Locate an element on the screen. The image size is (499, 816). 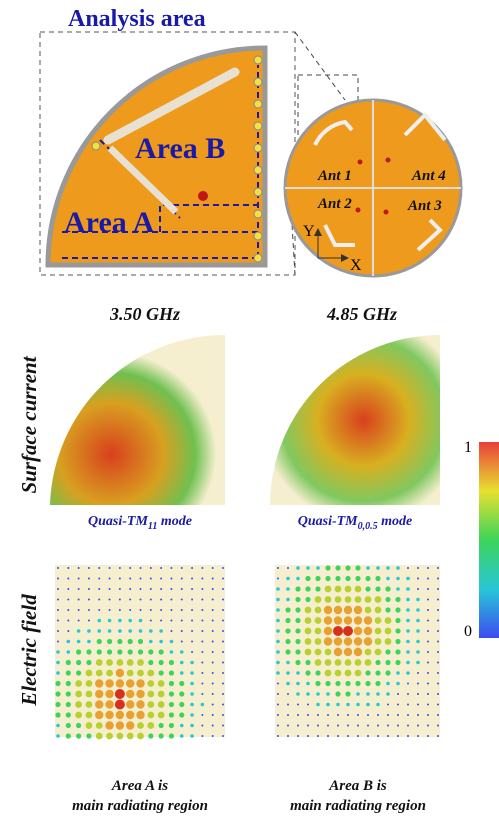
slots is located at coordinates (380, 182).